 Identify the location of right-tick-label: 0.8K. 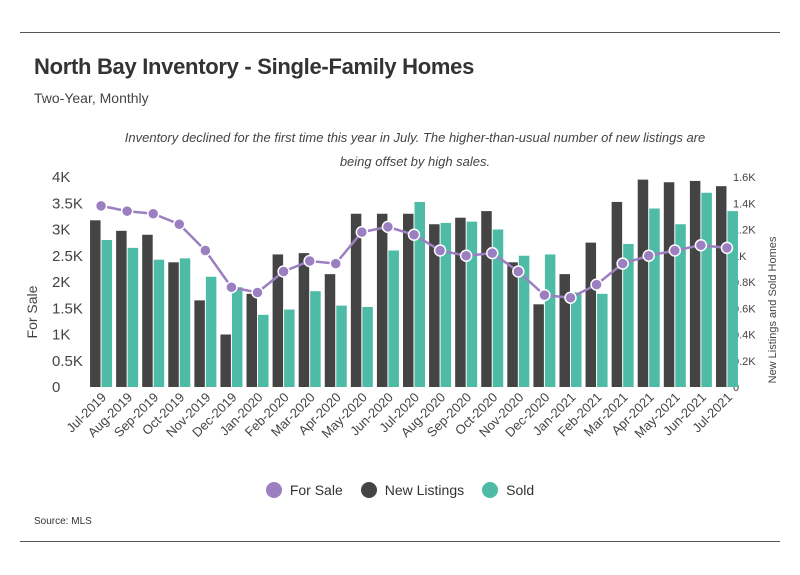
(744, 283).